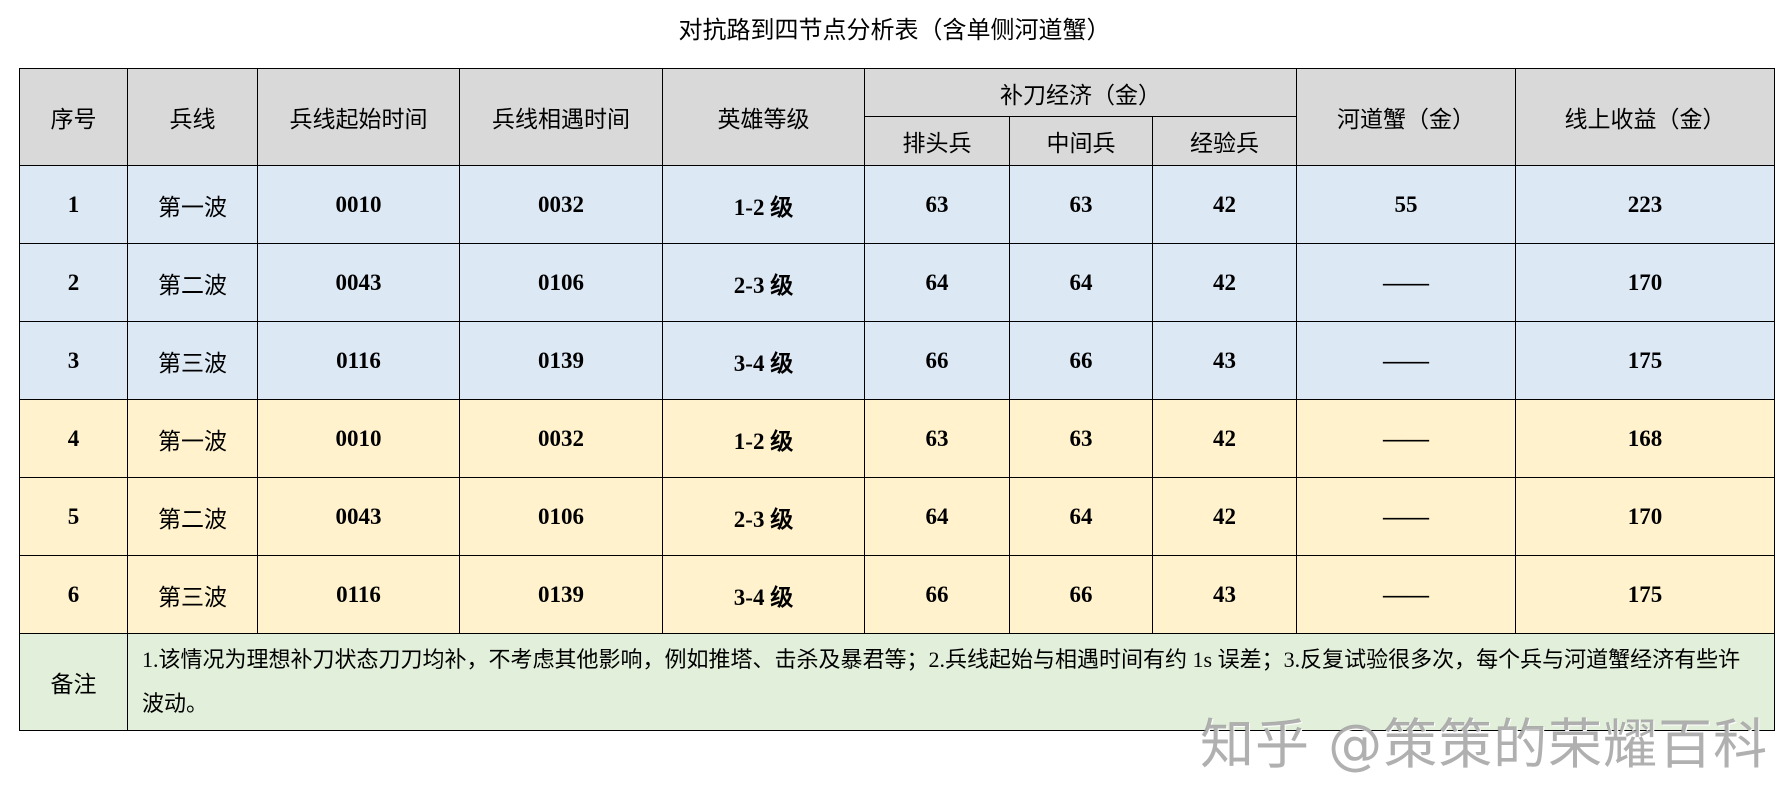 This screenshot has width=1789, height=812. What do you see at coordinates (73, 594) in the screenshot?
I see `cell-index: 6` at bounding box center [73, 594].